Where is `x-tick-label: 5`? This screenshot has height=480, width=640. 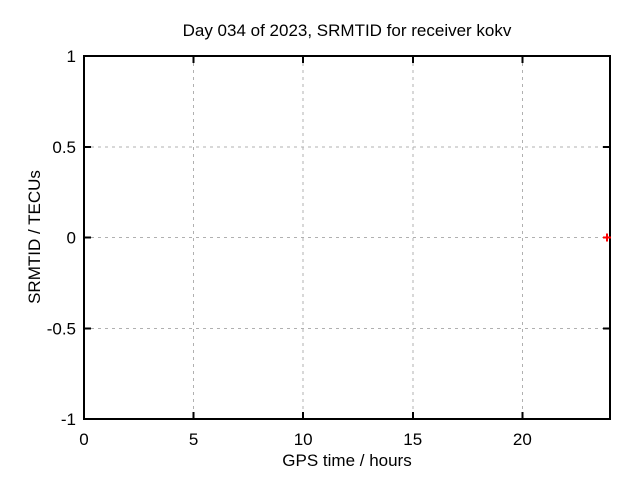
x-tick-label: 5 is located at coordinates (193, 439).